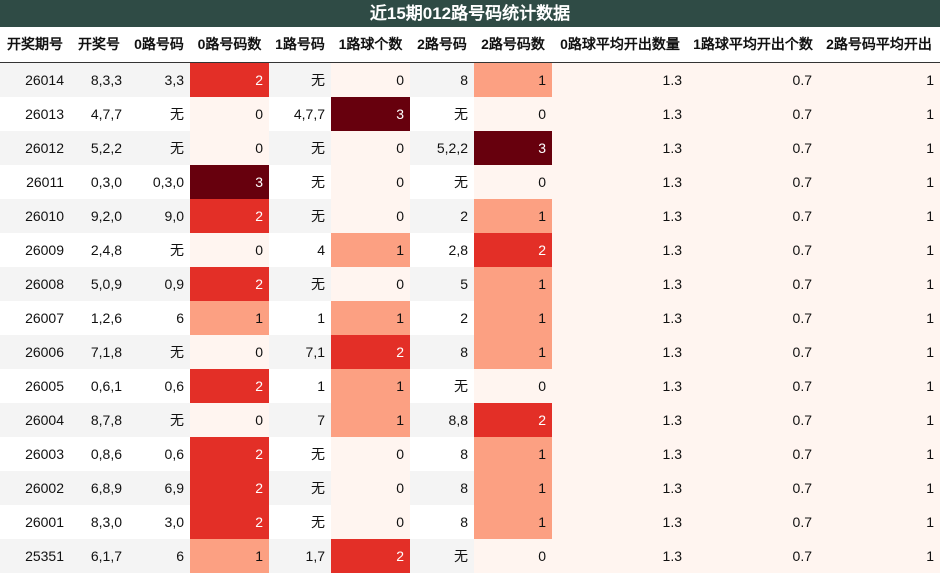 The width and height of the screenshot is (940, 573). Describe the element at coordinates (442, 250) in the screenshot. I see `table-cell: 2,8` at that location.